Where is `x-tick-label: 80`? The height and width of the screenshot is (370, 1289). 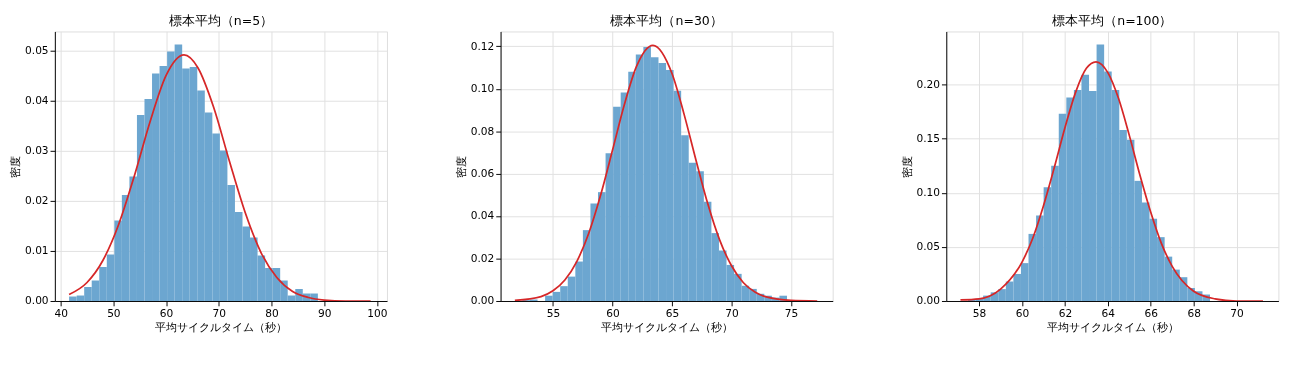
x-tick-label: 80 is located at coordinates (272, 312).